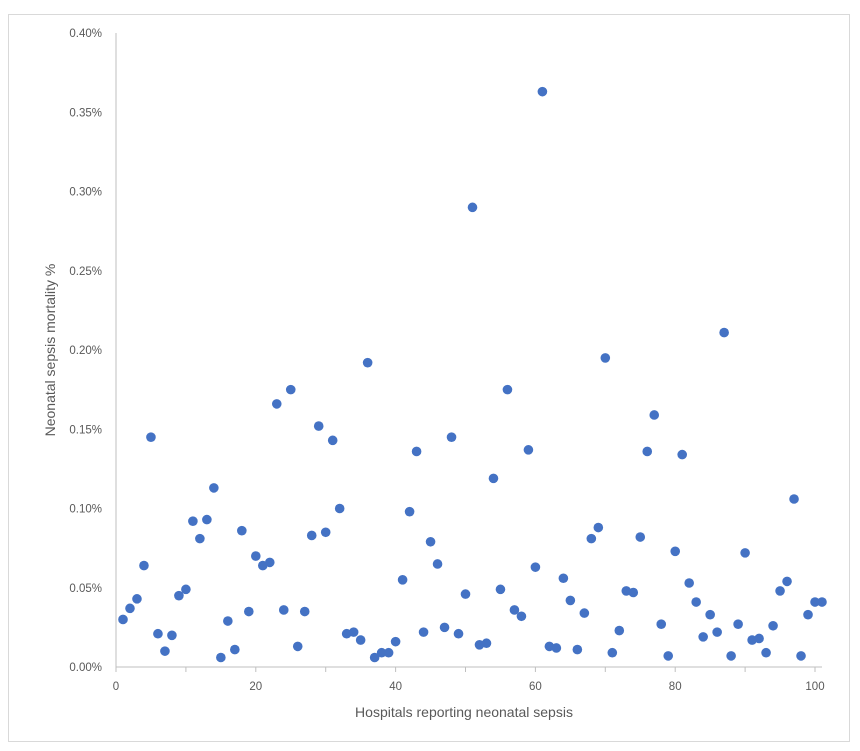 This screenshot has height=751, width=860. I want to click on y-axis-title: Neonatal sepsis mortality %, so click(50, 350).